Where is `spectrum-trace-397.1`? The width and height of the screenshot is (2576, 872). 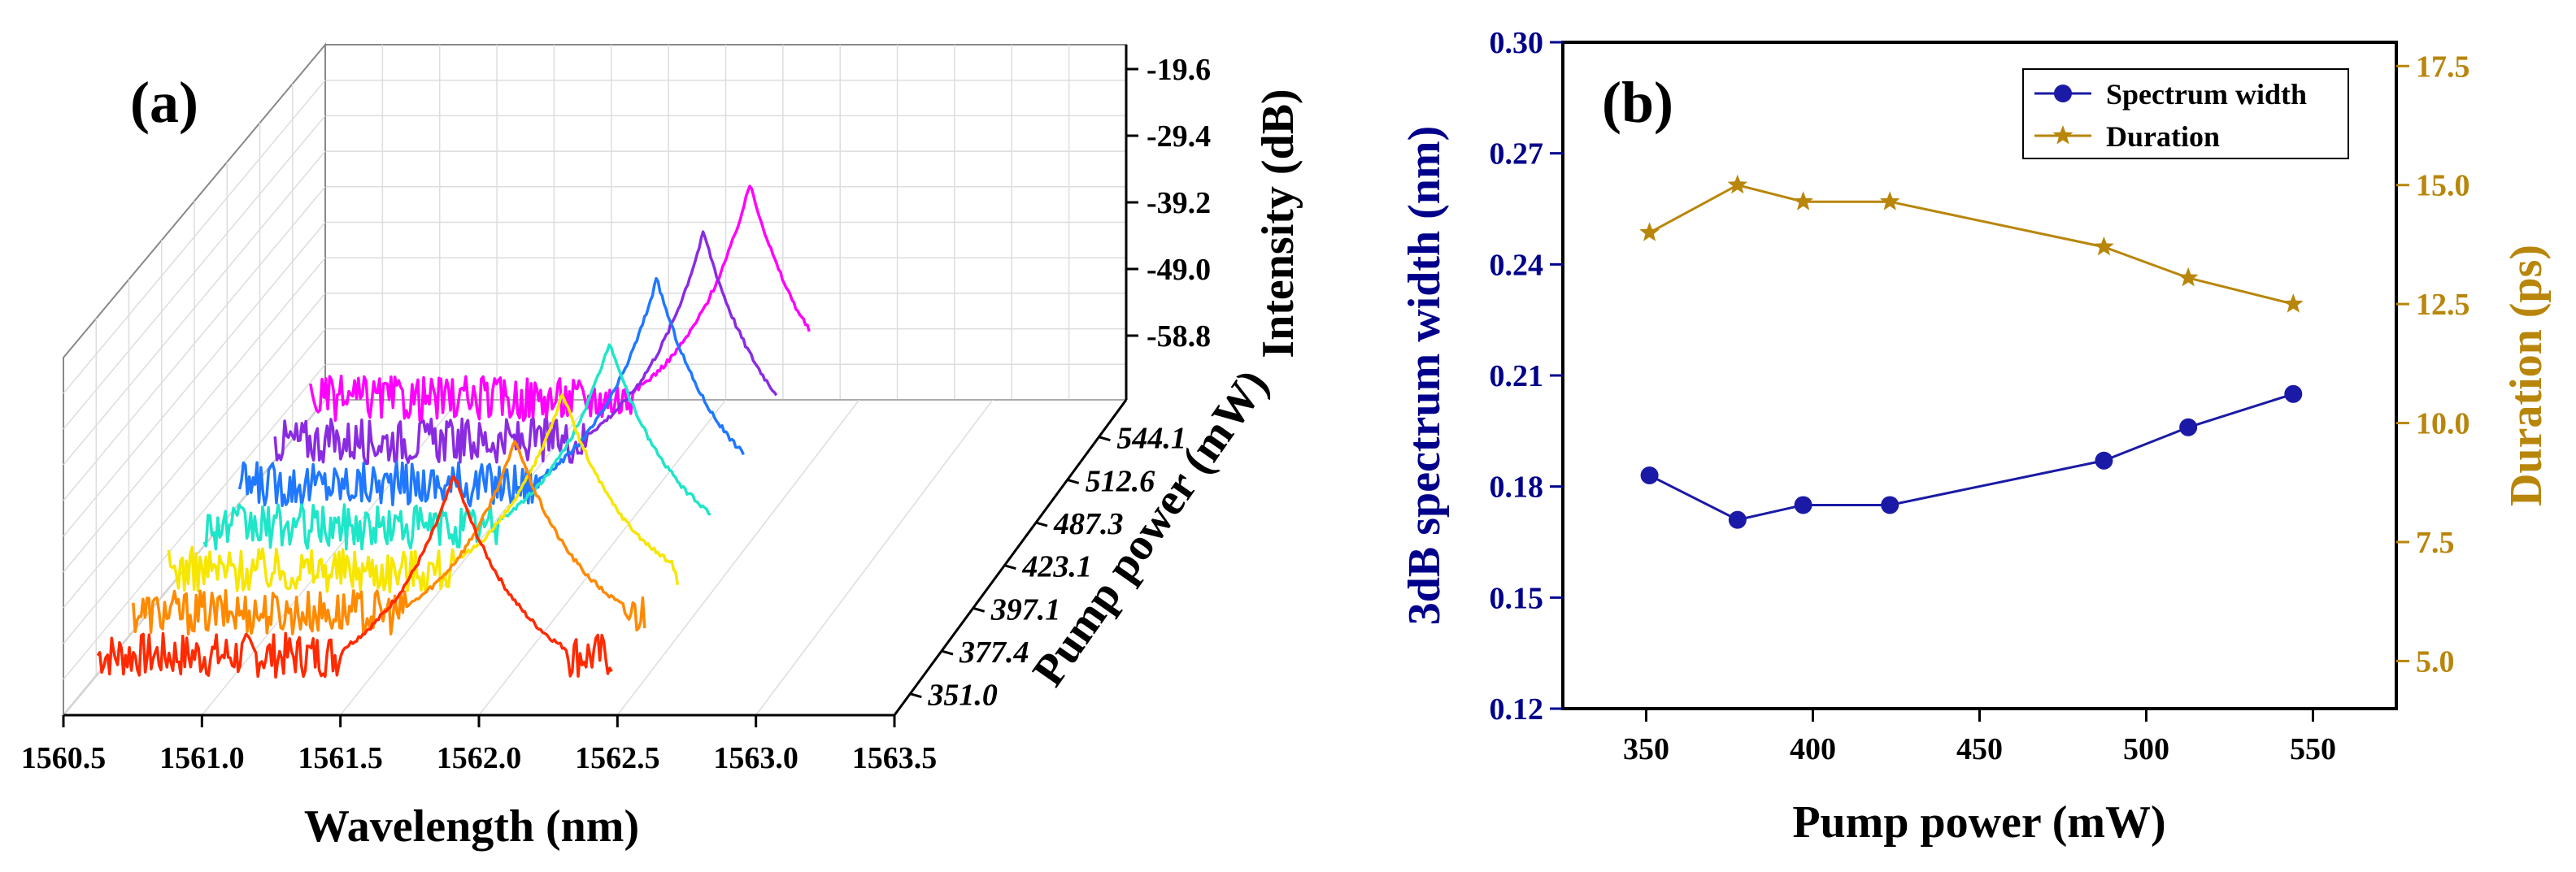
spectrum-trace-397.1 is located at coordinates (423, 493).